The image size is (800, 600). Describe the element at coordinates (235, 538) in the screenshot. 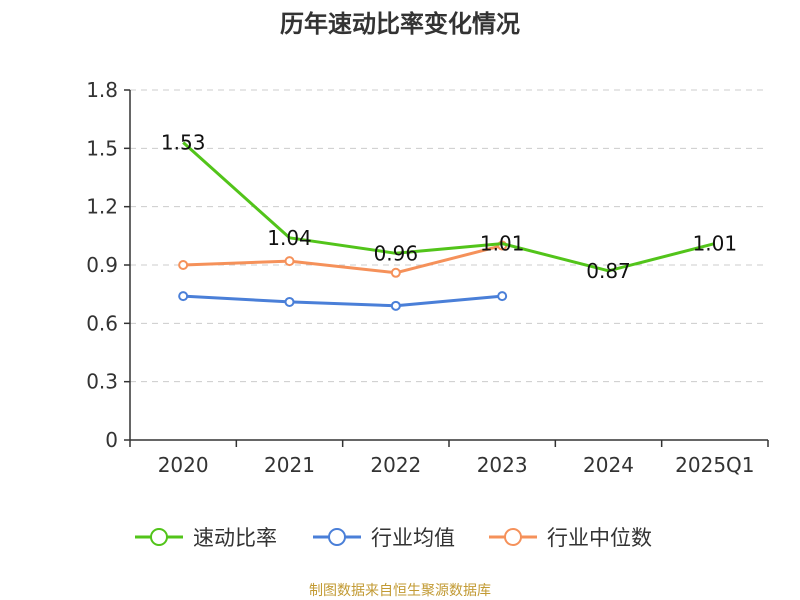

I see `legend-label: 速动比率` at that location.